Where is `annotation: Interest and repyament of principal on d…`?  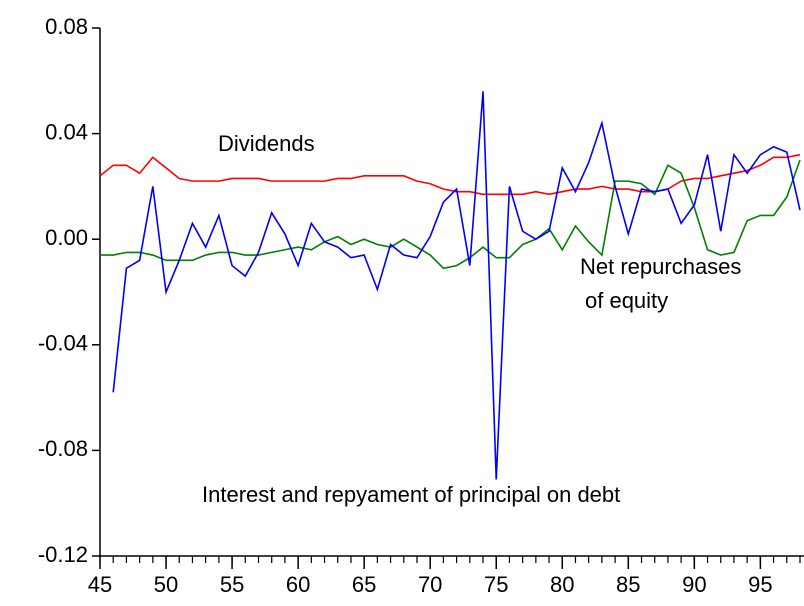
annotation: Interest and repyament of principal on d… is located at coordinates (411, 494).